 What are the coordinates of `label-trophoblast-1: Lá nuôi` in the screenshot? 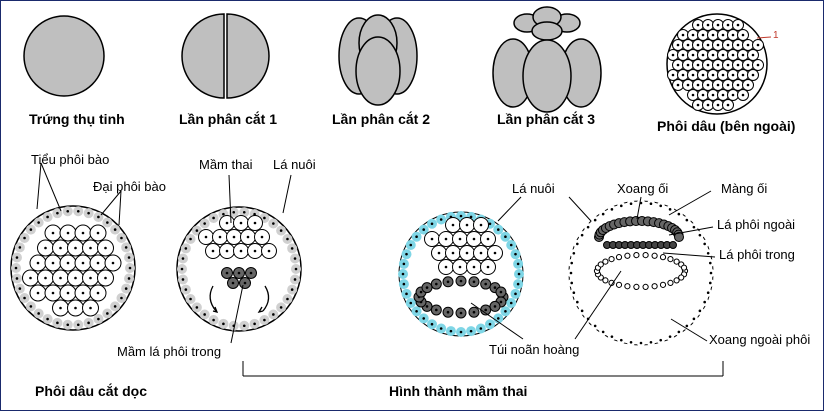 It's located at (294, 164).